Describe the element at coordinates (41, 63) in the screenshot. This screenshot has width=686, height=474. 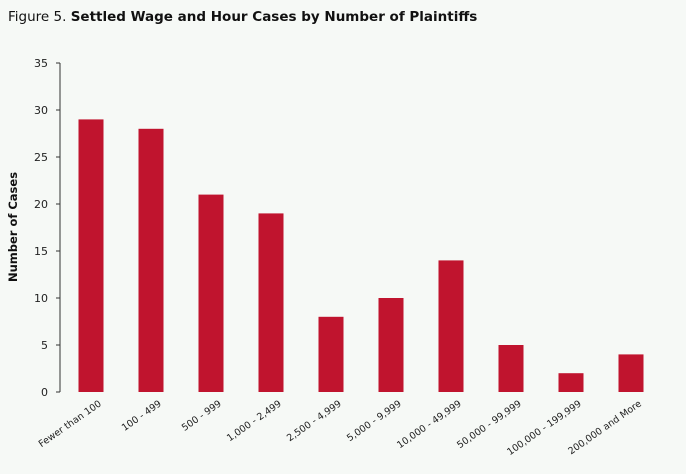
I see `y-tick-label: 35` at that location.